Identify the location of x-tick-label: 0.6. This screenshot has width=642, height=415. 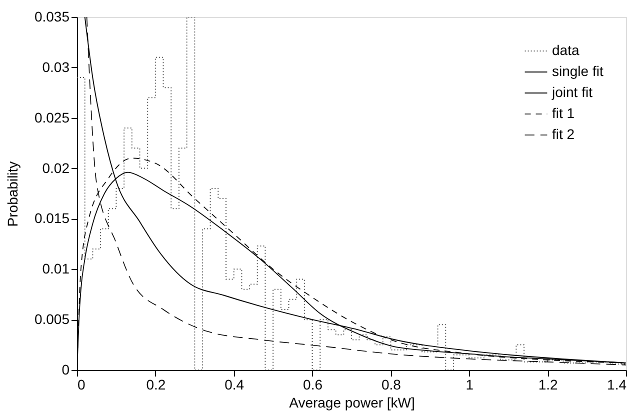
(313, 384).